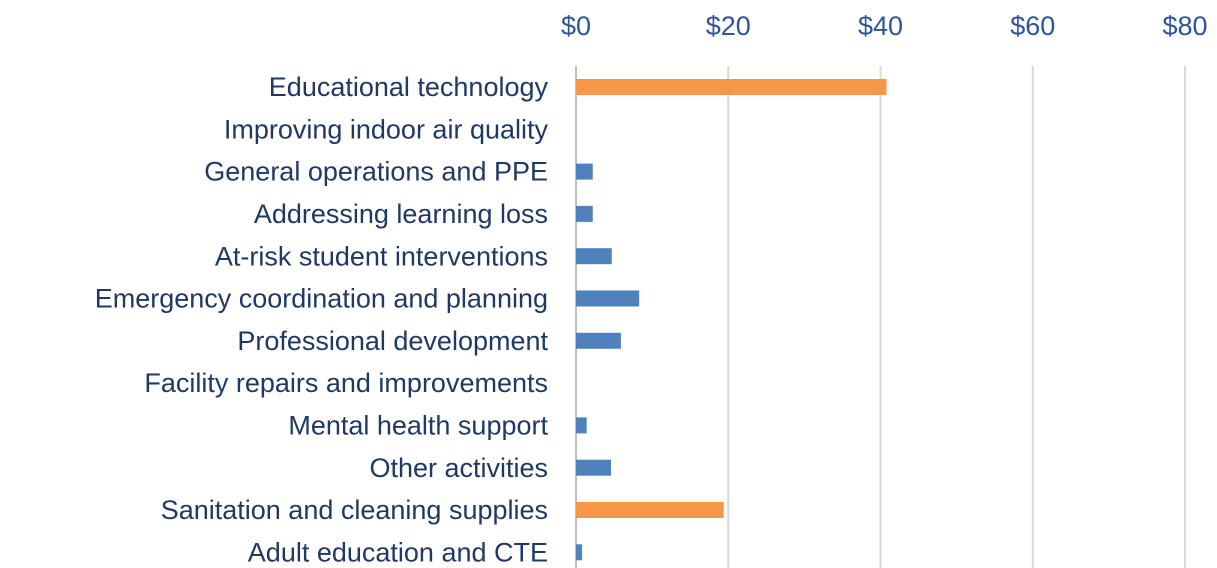  What do you see at coordinates (458, 468) in the screenshot?
I see `y-tick-label: Other activities` at bounding box center [458, 468].